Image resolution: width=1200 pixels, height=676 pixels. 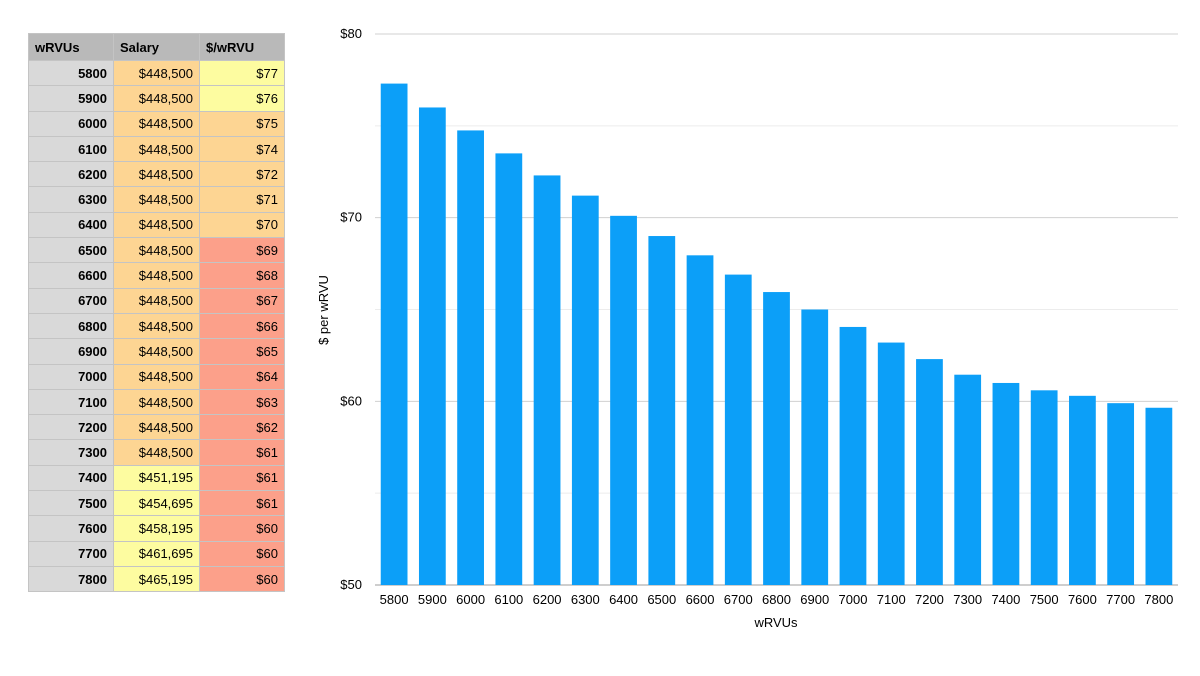 I want to click on table-row: 6000 $448,500 $75, so click(x=156, y=123).